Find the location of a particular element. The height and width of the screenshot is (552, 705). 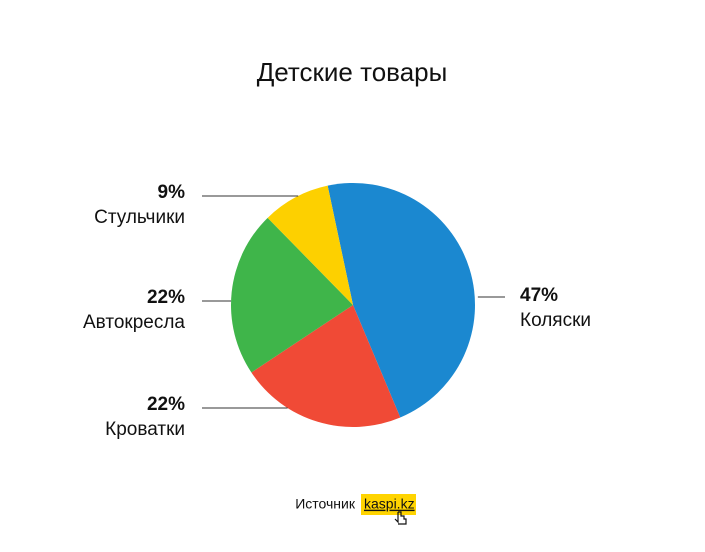

chart-title: Детские товары is located at coordinates (352, 72).